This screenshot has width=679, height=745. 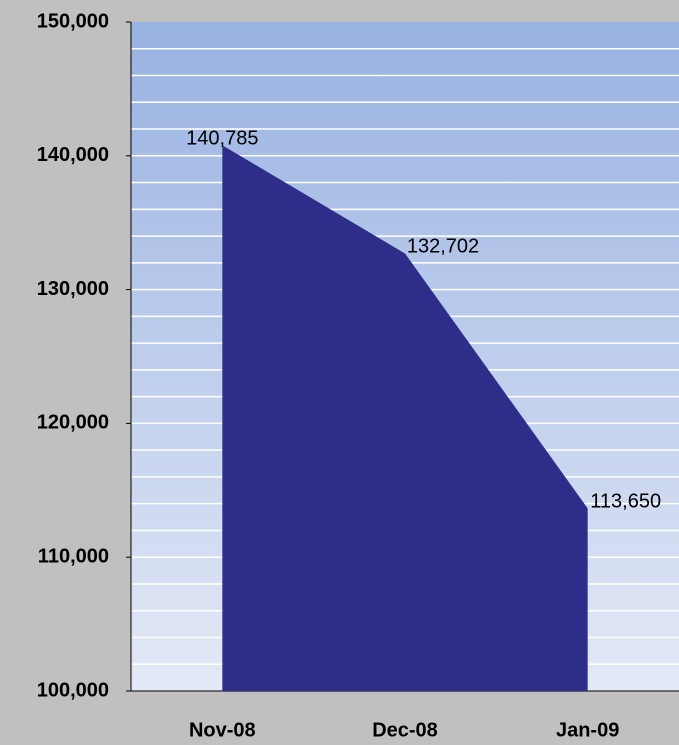 What do you see at coordinates (222, 139) in the screenshot?
I see `data-label: 140,785` at bounding box center [222, 139].